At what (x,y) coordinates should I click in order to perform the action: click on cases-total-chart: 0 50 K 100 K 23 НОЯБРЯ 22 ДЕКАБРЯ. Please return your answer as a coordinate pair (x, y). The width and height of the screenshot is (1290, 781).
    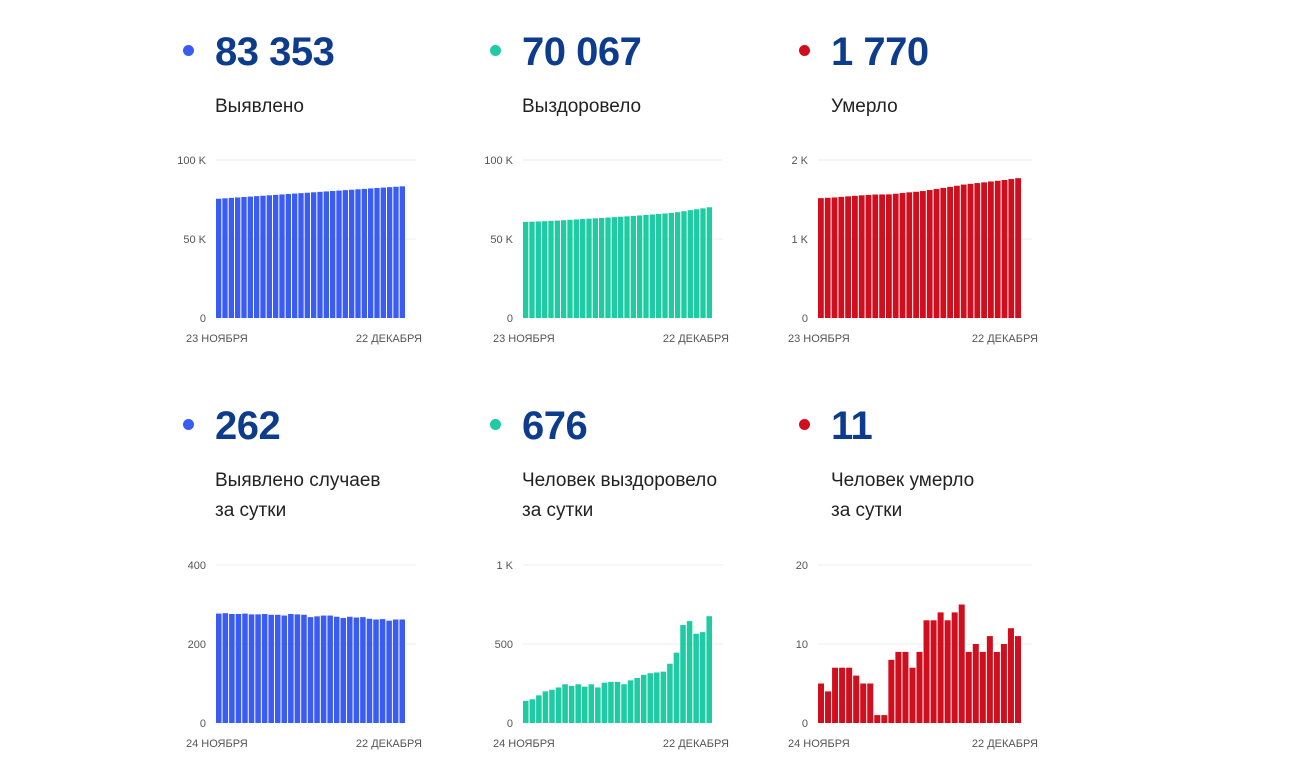
    Looking at the image, I should click on (299, 250).